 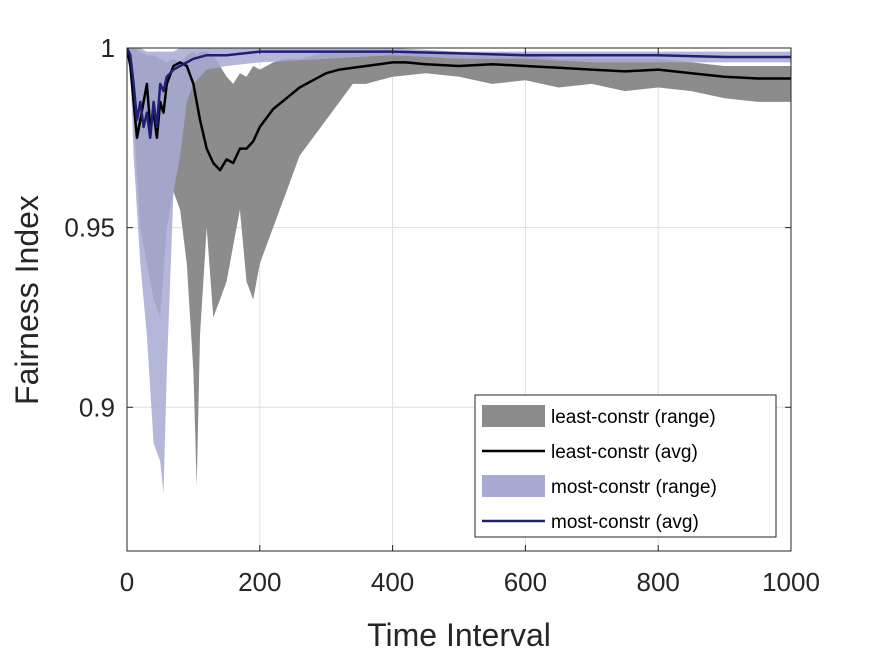 What do you see at coordinates (27, 300) in the screenshot?
I see `y-axis-title: Fairness Index` at bounding box center [27, 300].